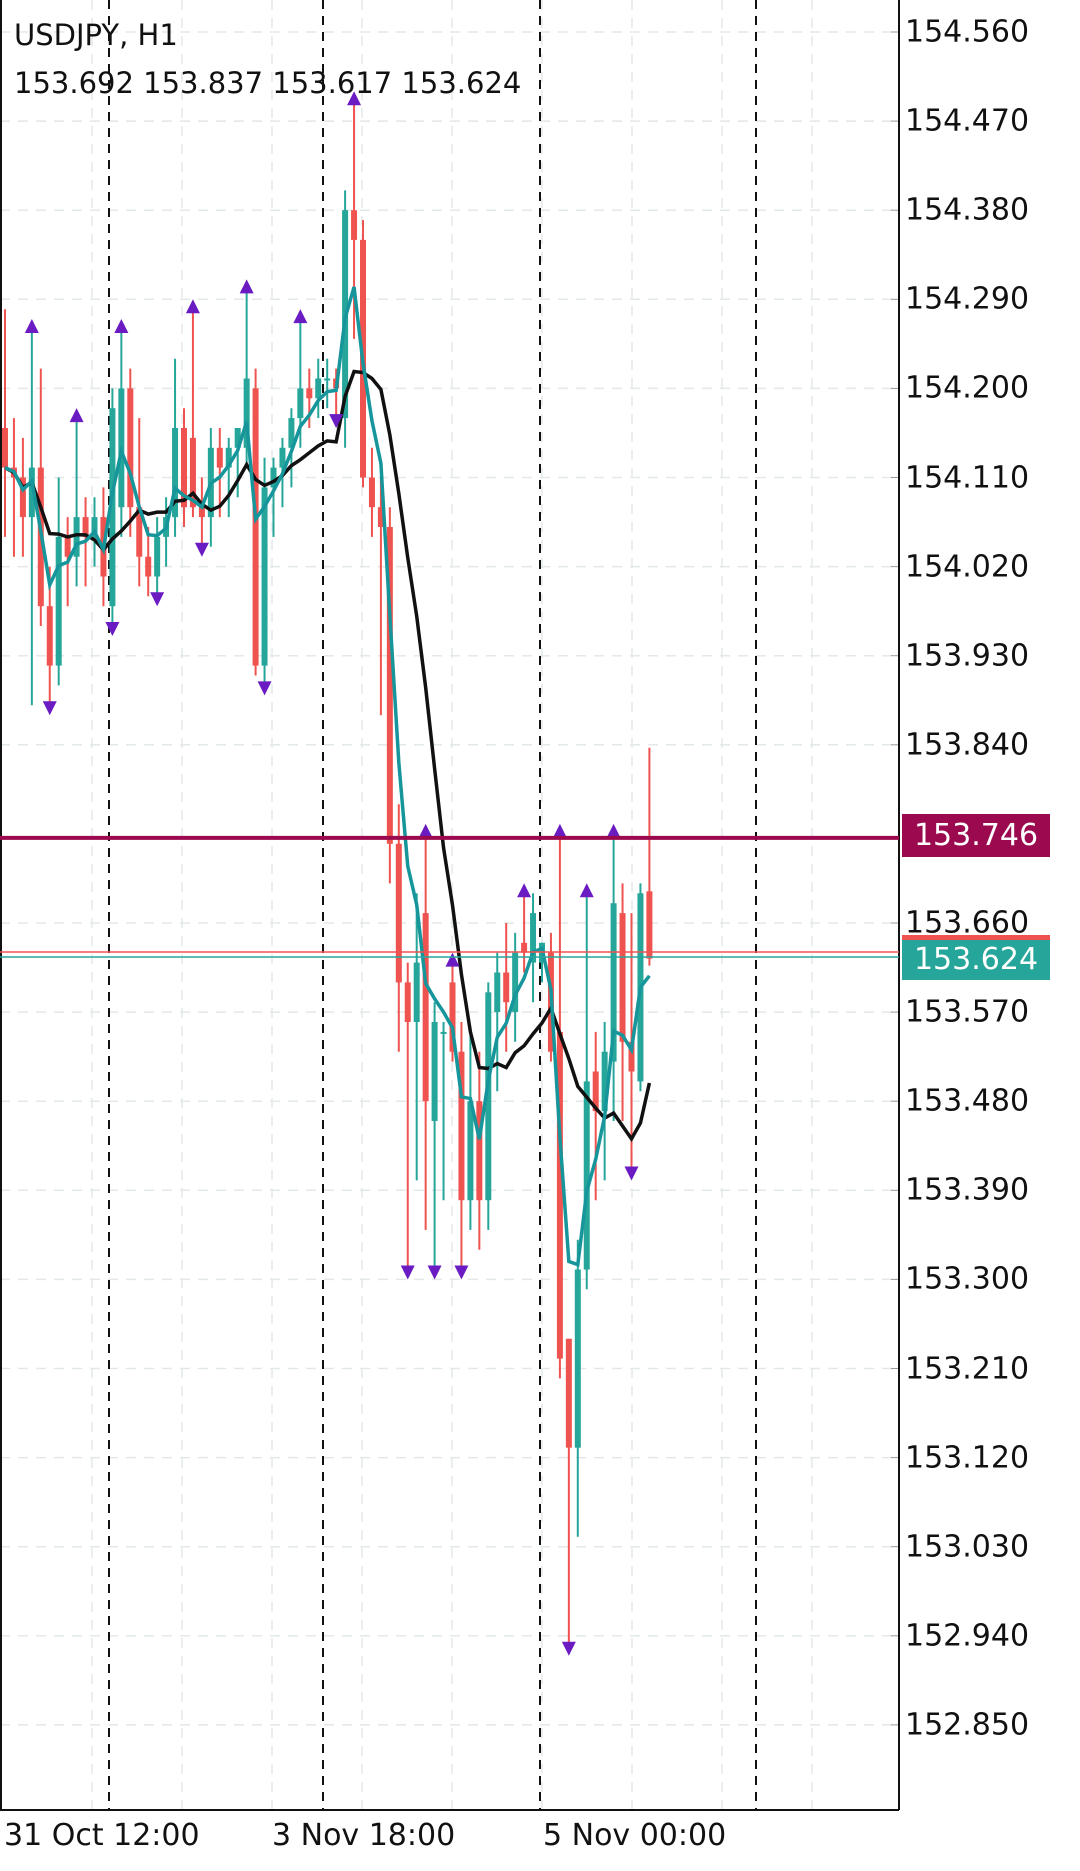 This screenshot has height=1871, width=1080. What do you see at coordinates (967, 567) in the screenshot?
I see `price-tick-label: 154.020` at bounding box center [967, 567].